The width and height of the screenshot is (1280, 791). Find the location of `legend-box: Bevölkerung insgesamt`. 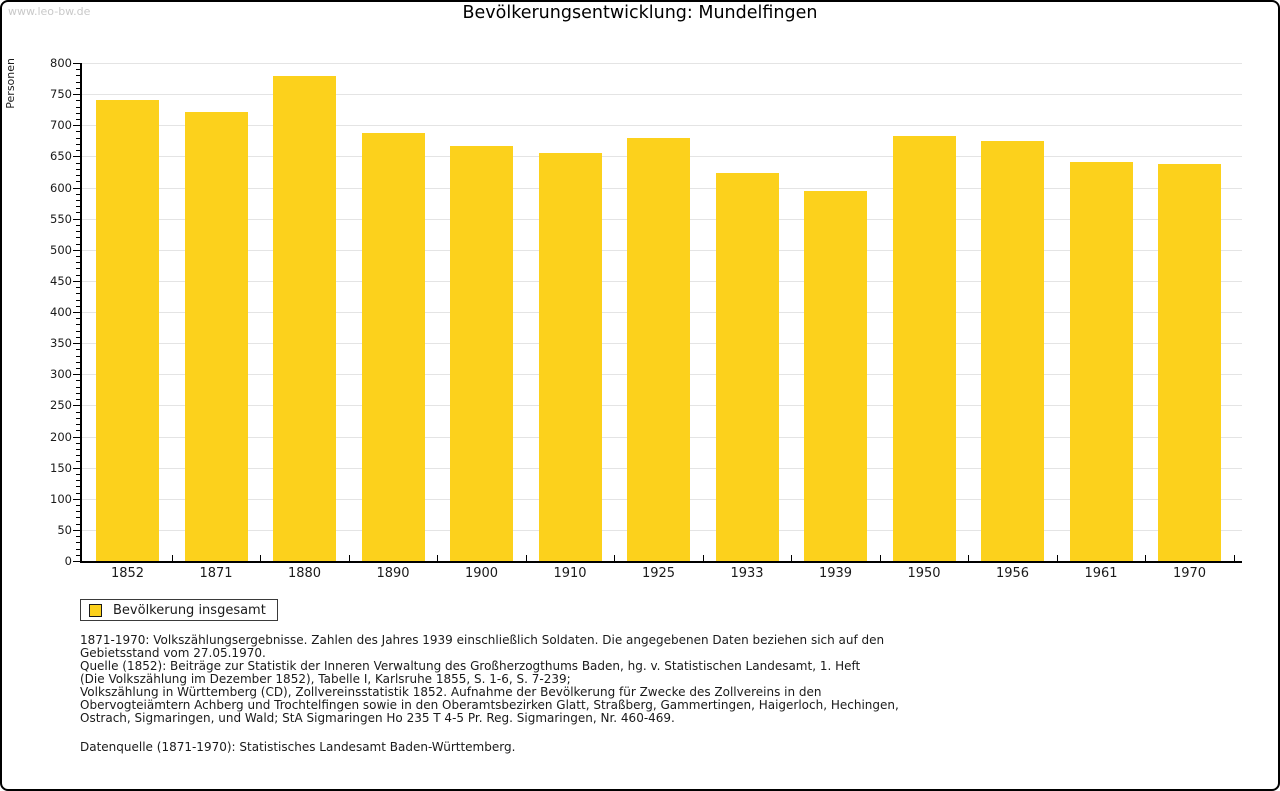

legend-box: Bevölkerung insgesamt is located at coordinates (179, 610).